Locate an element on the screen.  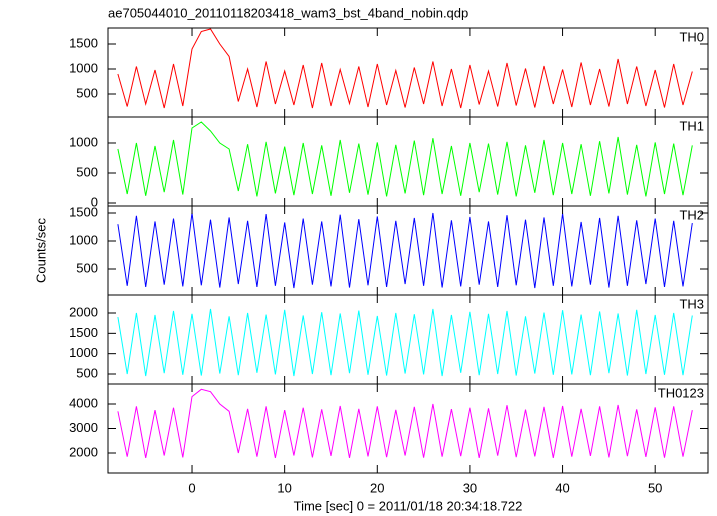
series-label: TH2 is located at coordinates (691, 214).